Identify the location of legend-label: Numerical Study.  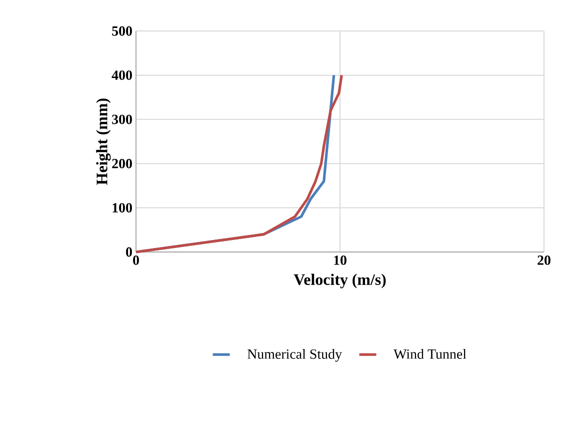
(294, 355).